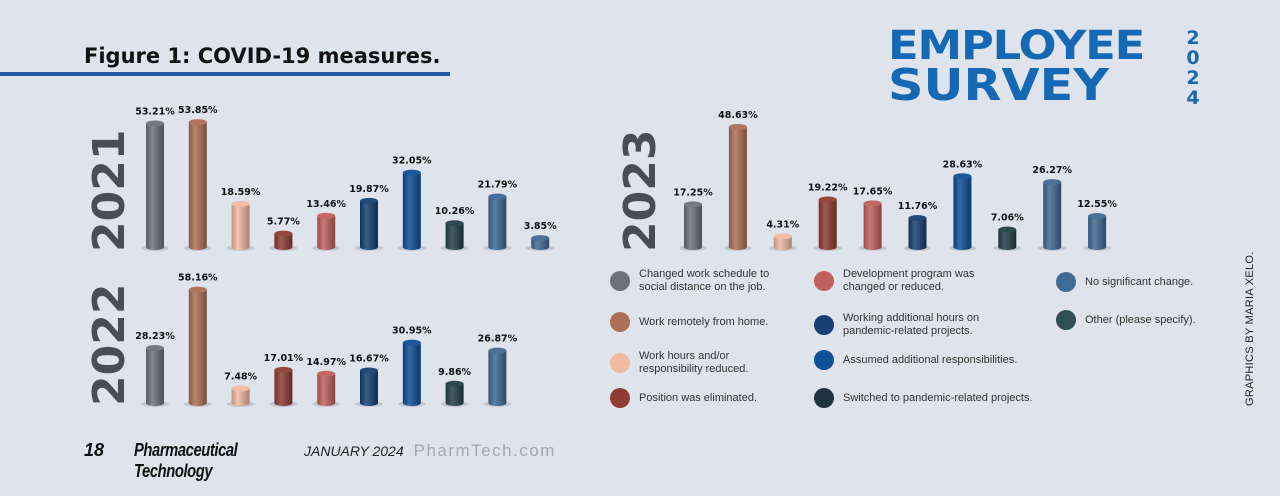 The image size is (1280, 496). What do you see at coordinates (412, 331) in the screenshot?
I see `data-label: 30.95%` at bounding box center [412, 331].